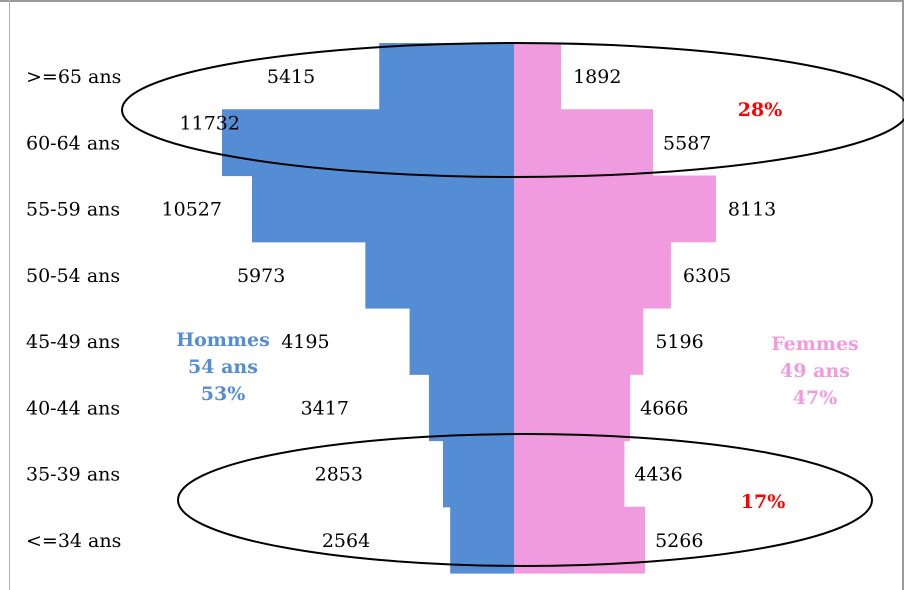 This screenshot has height=590, width=904. Describe the element at coordinates (346, 541) in the screenshot. I see `value-label-men-le-34-ans: 2564` at that location.